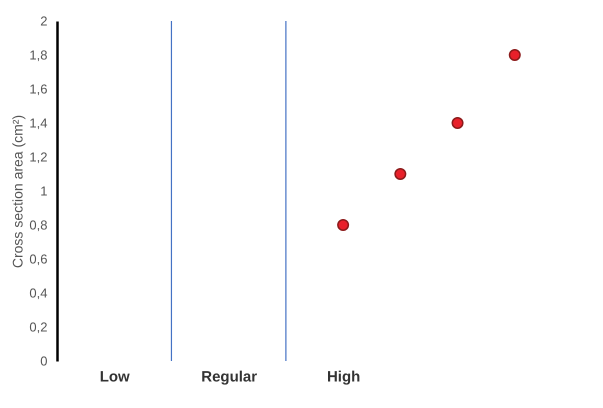 The image size is (603, 408). Describe the element at coordinates (17, 191) in the screenshot. I see `y-axis-title: Cross section area (cm²)` at that location.